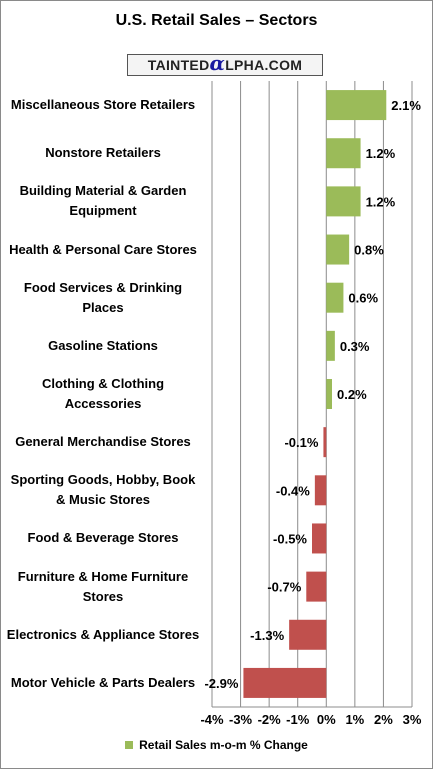 This screenshot has width=433, height=769. I want to click on x-tick-label-1: -3%, so click(241, 719).